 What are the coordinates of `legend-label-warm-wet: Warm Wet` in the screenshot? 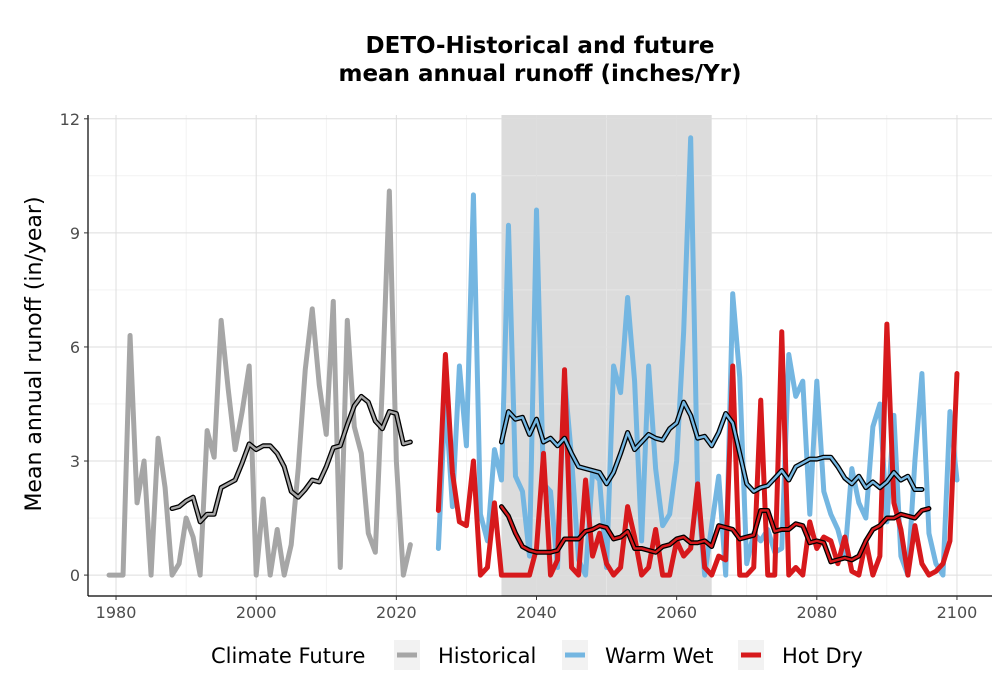 It's located at (659, 656).